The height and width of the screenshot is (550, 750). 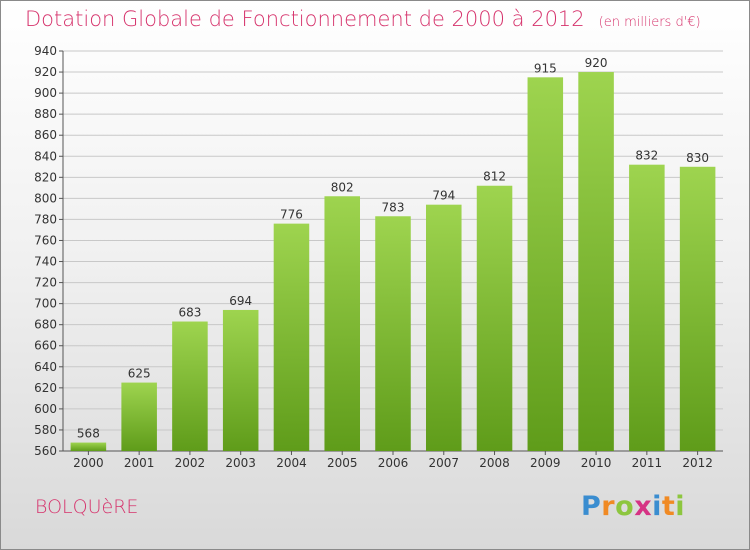 What do you see at coordinates (291, 215) in the screenshot?
I see `data-label: 776` at bounding box center [291, 215].